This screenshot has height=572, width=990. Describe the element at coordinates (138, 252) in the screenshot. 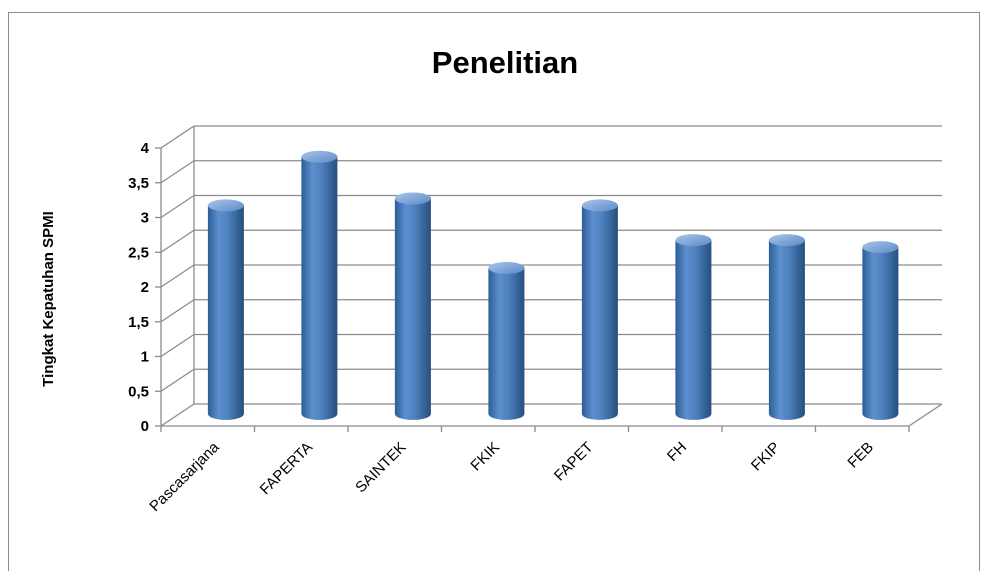

I see `y-tick-label: 2,5` at that location.